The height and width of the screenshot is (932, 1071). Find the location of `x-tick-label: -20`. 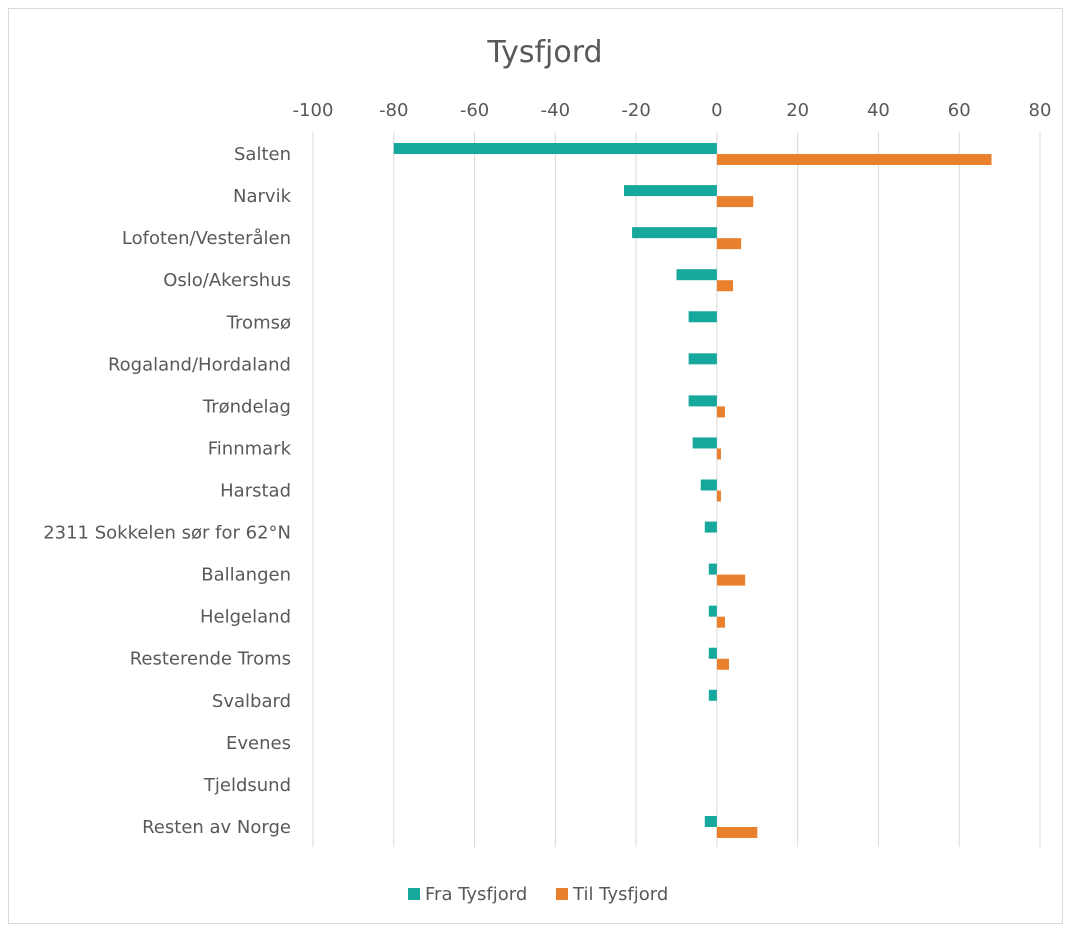

x-tick-label: -20 is located at coordinates (635, 110).